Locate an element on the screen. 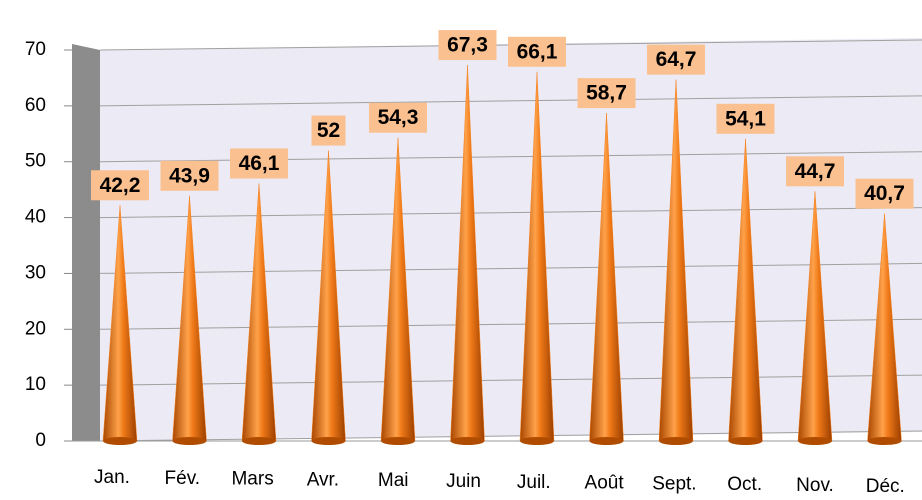 This screenshot has height=500, width=922. y-tick-label: 0 is located at coordinates (40, 440).